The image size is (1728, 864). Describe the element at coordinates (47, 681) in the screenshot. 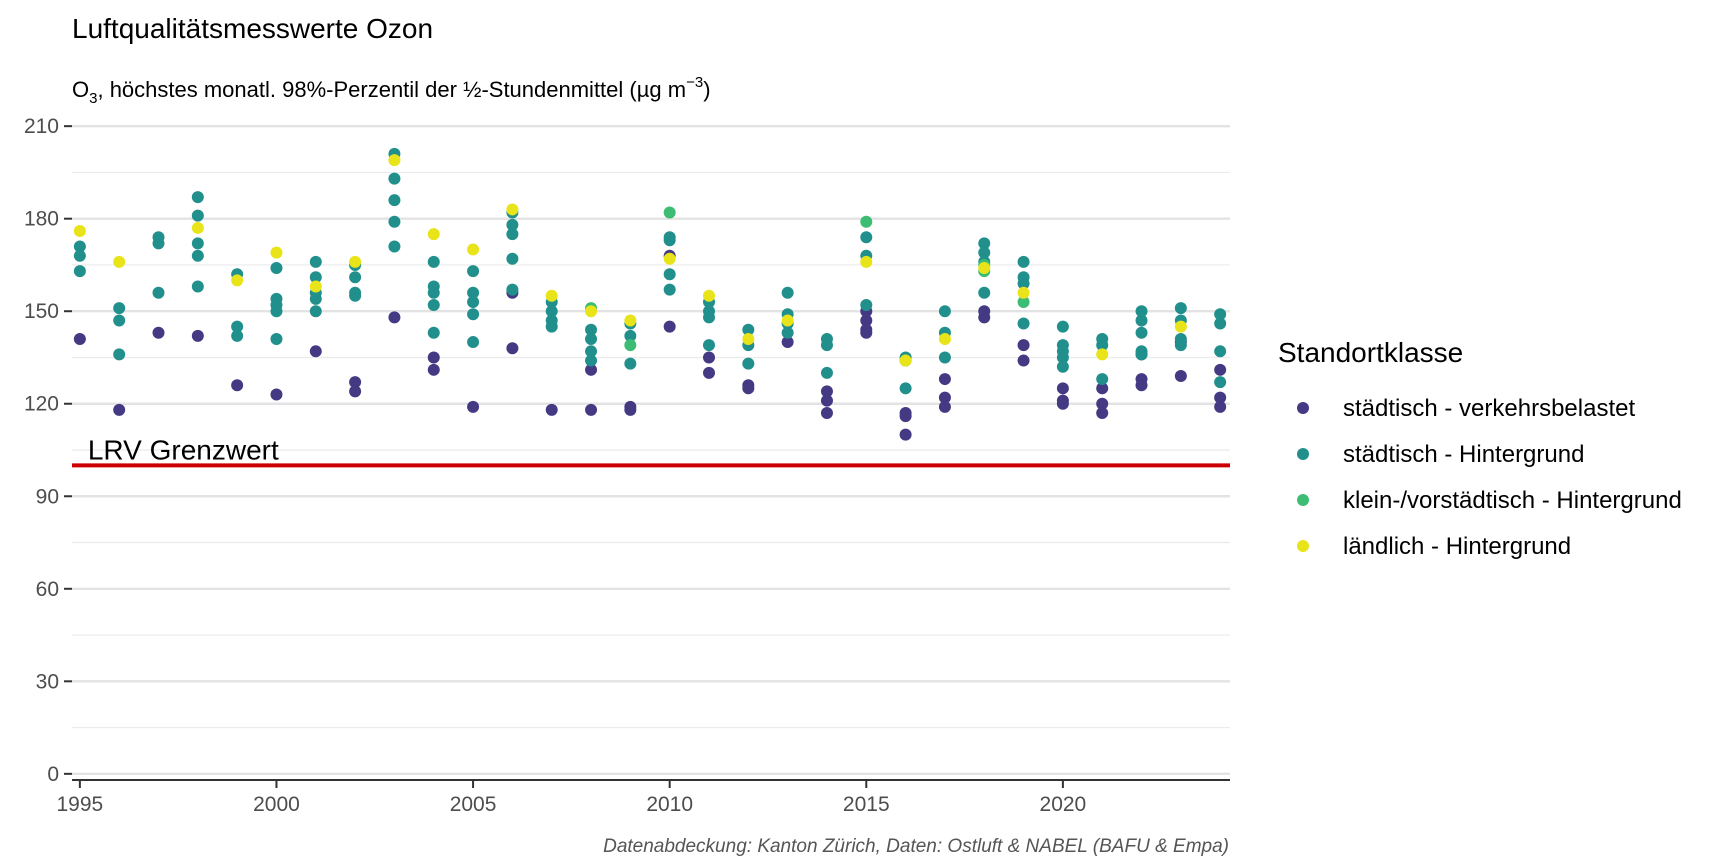

I see `y-tick-label: 30` at that location.